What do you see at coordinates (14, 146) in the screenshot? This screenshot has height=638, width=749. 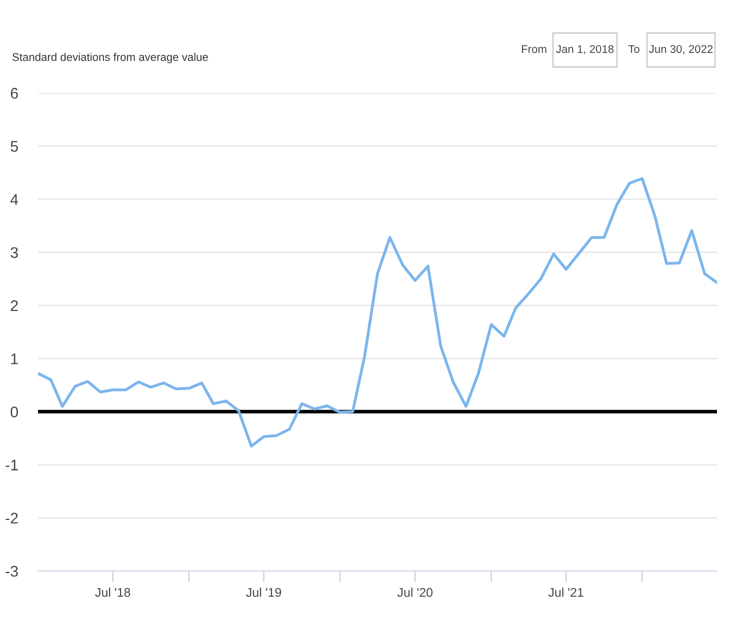 I see `y-tick-label: 5` at bounding box center [14, 146].